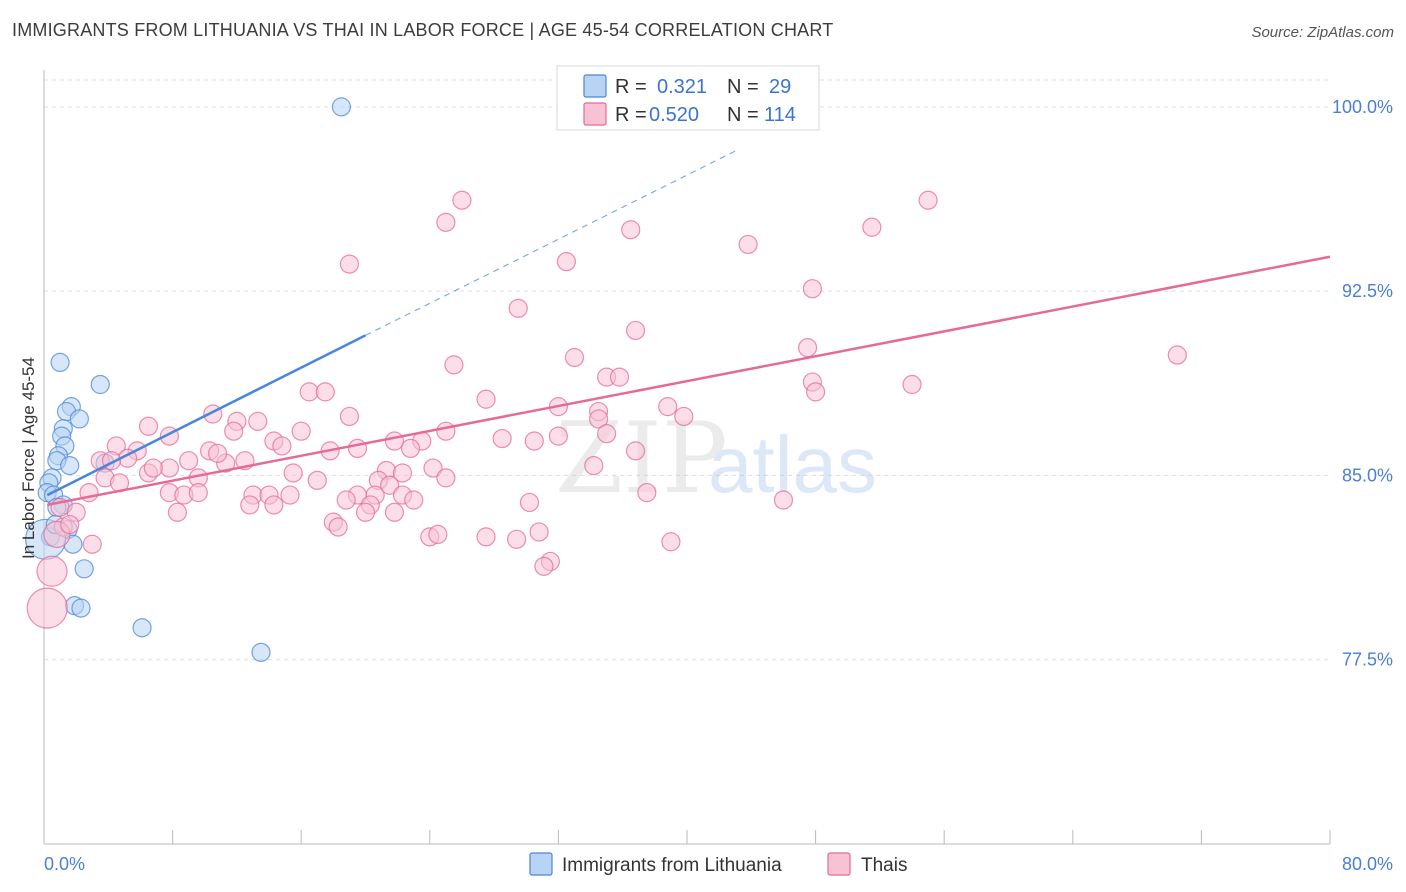 This screenshot has height=892, width=1406. I want to click on bottom-legend-label-lithuania: Immigrants from Lithuania, so click(672, 865).